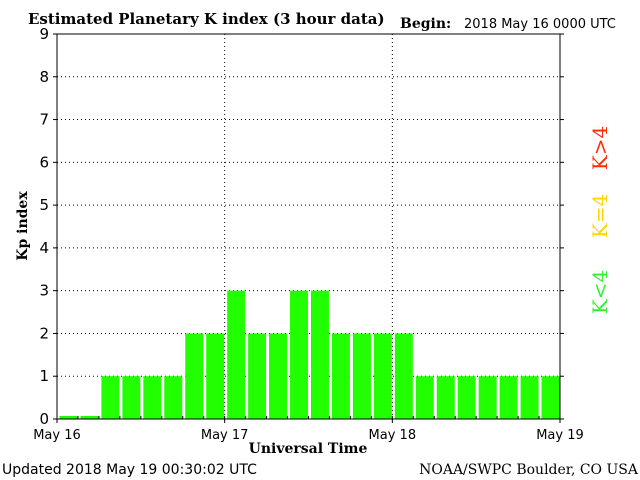 The image size is (640, 480). I want to click on begin-label: Begin:, so click(425, 24).